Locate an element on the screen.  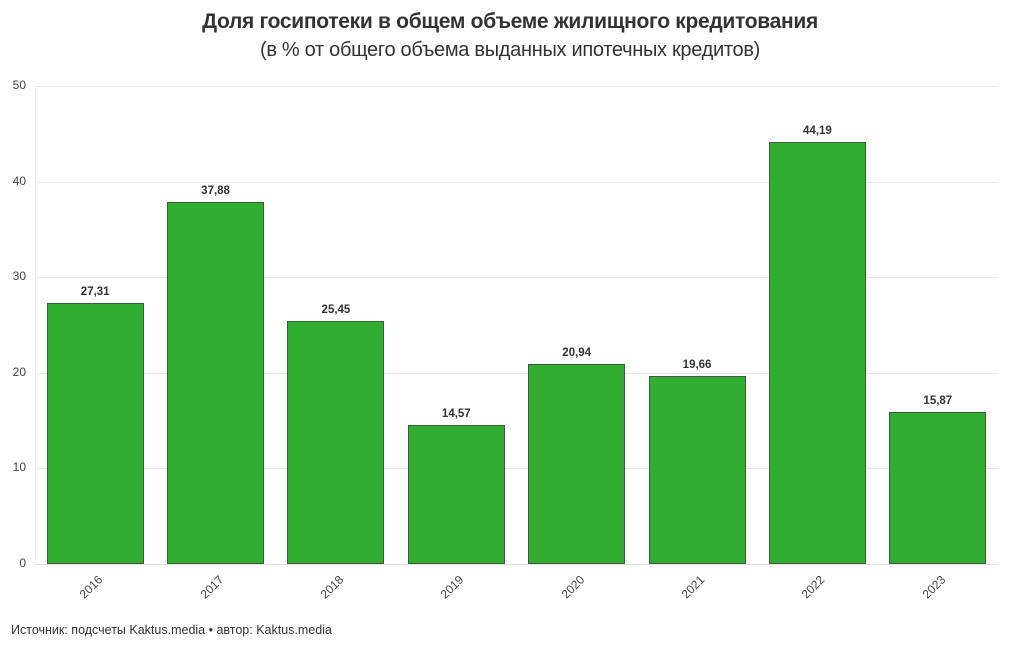
bar-value-label: 19,66 is located at coordinates (697, 365).